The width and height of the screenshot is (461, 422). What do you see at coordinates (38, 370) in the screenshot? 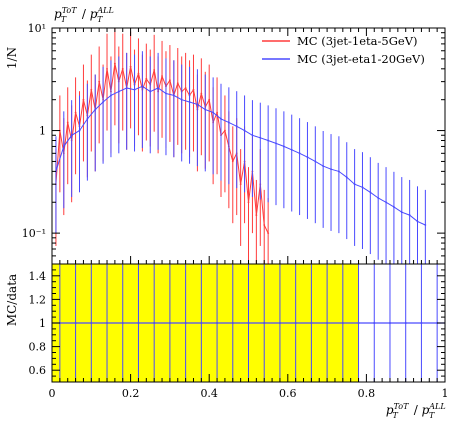
I see `ratio-y-tick-label: 0.6` at bounding box center [38, 370].